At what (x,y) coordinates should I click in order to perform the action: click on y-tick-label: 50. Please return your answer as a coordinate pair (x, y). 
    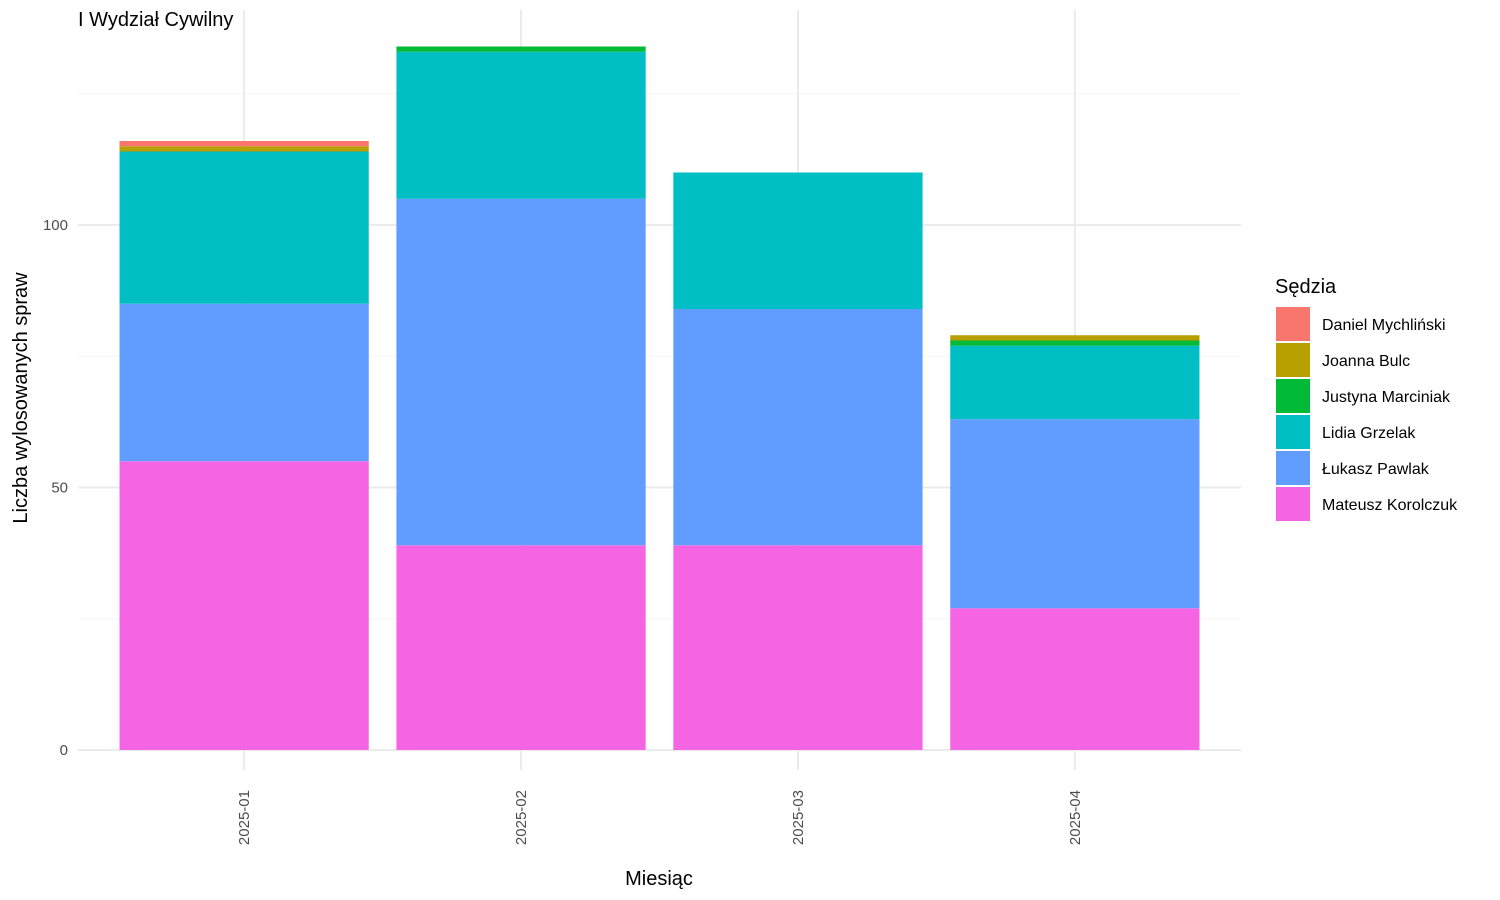
    Looking at the image, I should click on (59, 488).